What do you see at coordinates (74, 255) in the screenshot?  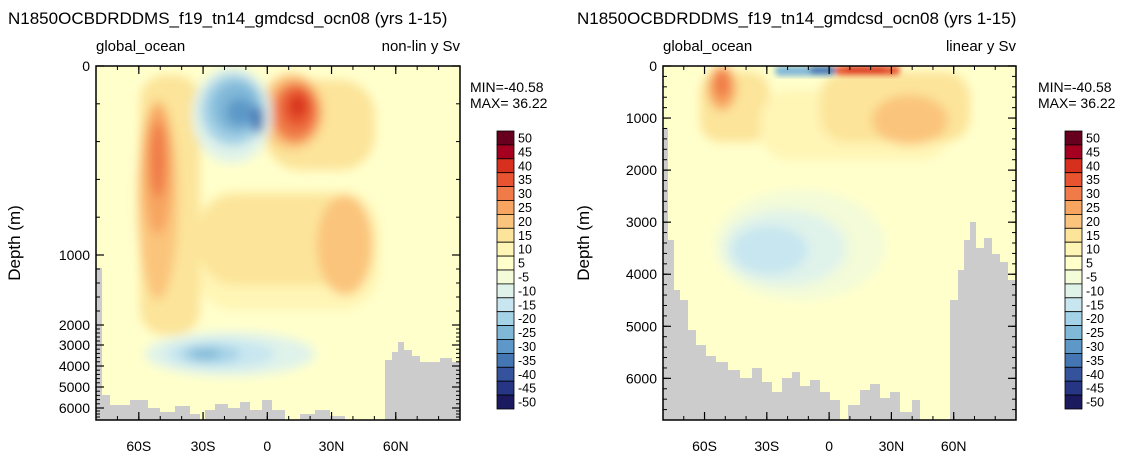 I see `y-tick-label: 1000` at bounding box center [74, 255].